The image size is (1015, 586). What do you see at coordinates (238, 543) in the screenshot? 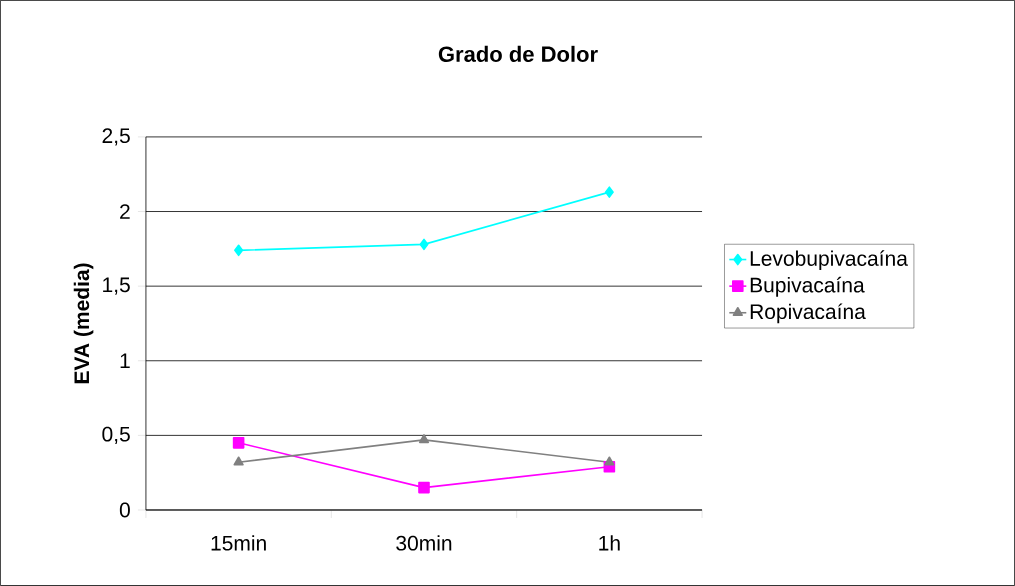
I see `x-tick-label: 15min` at bounding box center [238, 543].